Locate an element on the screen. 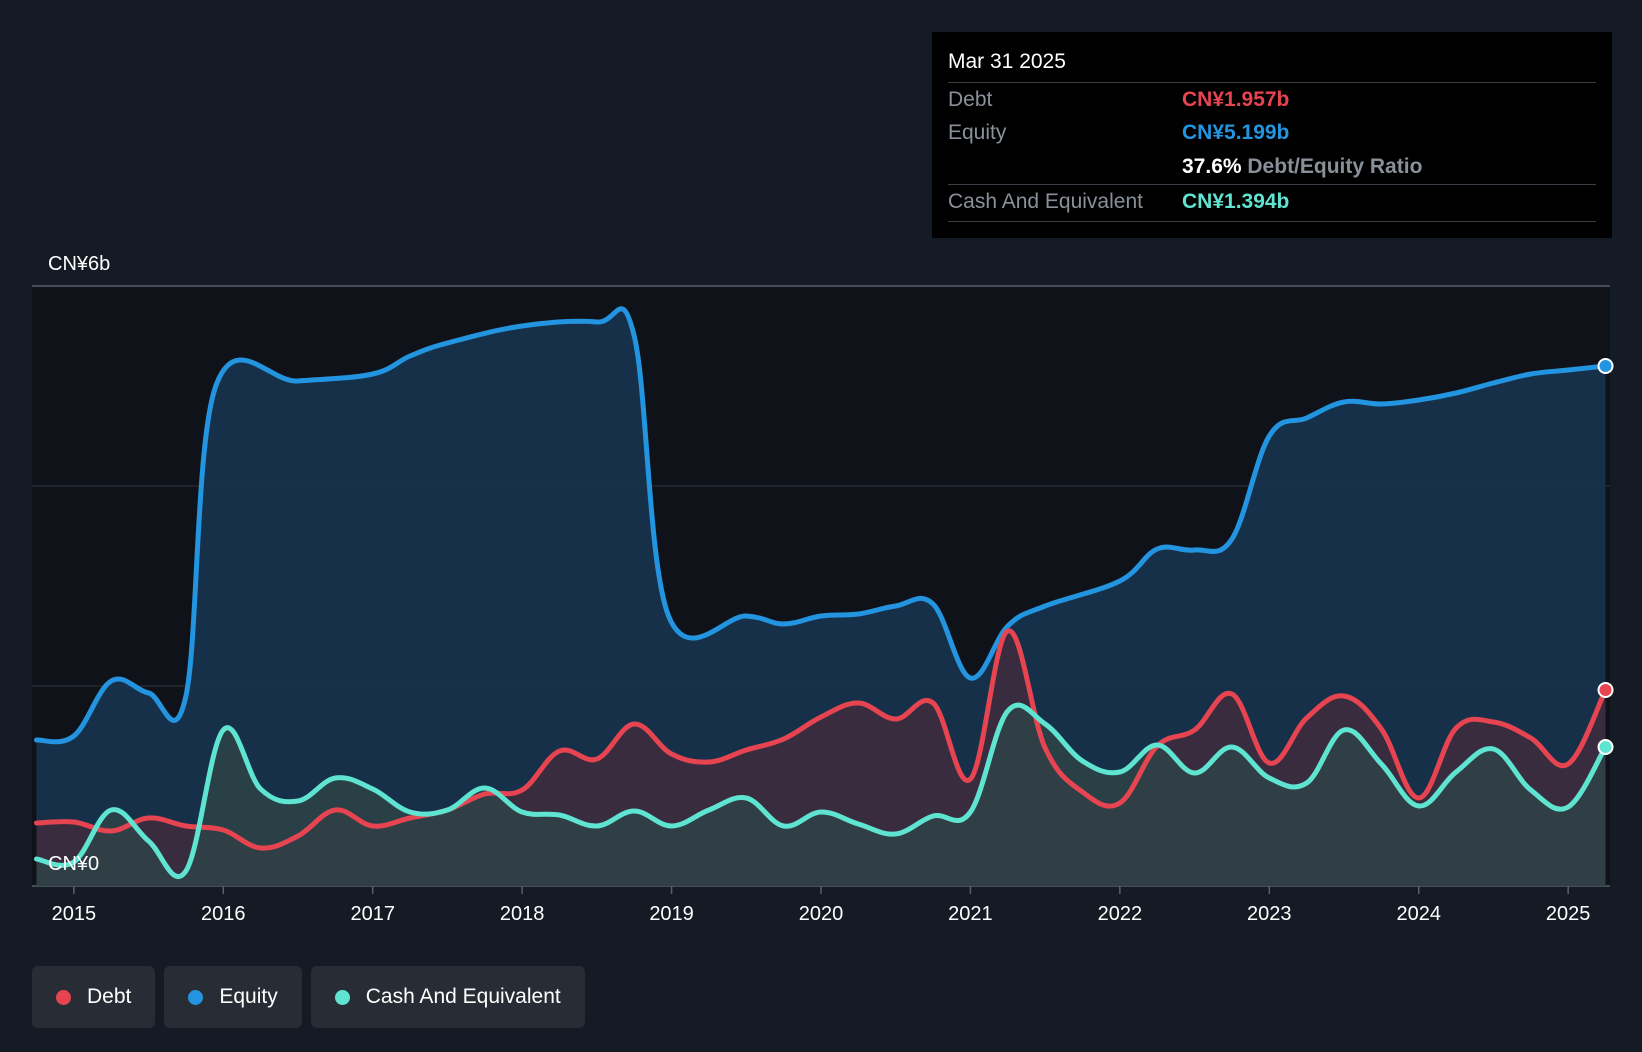 The width and height of the screenshot is (1642, 1052). tooltip-debt-label: Debt is located at coordinates (970, 99).